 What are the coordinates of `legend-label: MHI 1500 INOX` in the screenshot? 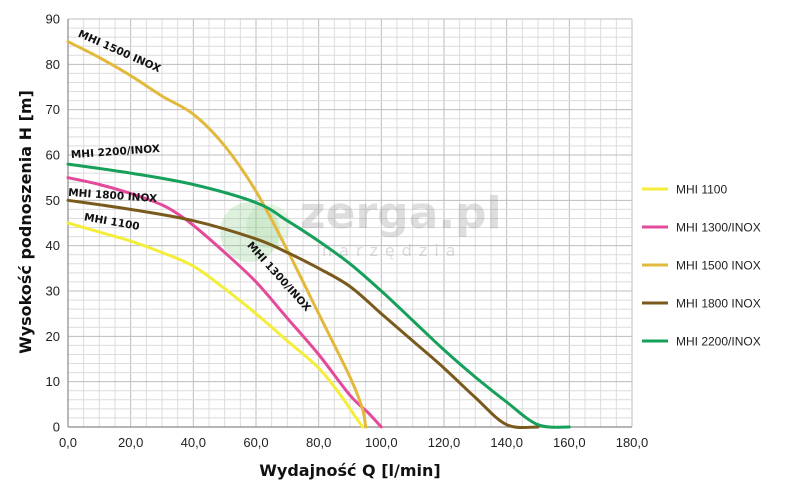 It's located at (718, 266).